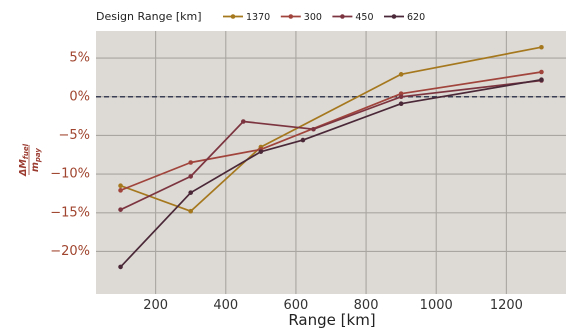 The width and height of the screenshot is (571, 332). Describe the element at coordinates (506, 305) in the screenshot. I see `x-tick-label: 1200` at that location.